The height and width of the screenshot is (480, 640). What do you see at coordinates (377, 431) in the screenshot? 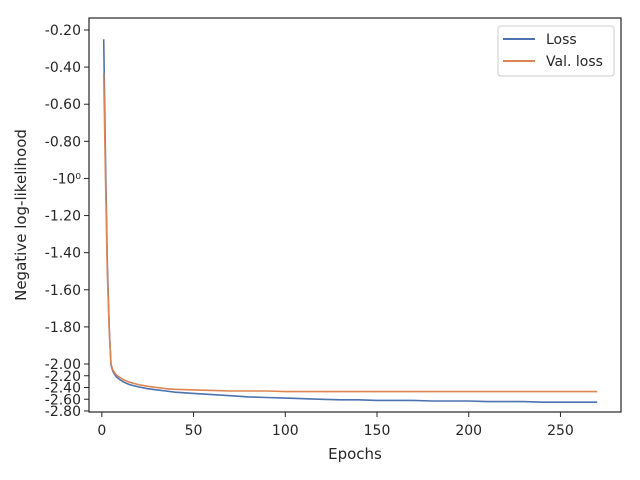
I see `x-tick-label: 150` at bounding box center [377, 431].